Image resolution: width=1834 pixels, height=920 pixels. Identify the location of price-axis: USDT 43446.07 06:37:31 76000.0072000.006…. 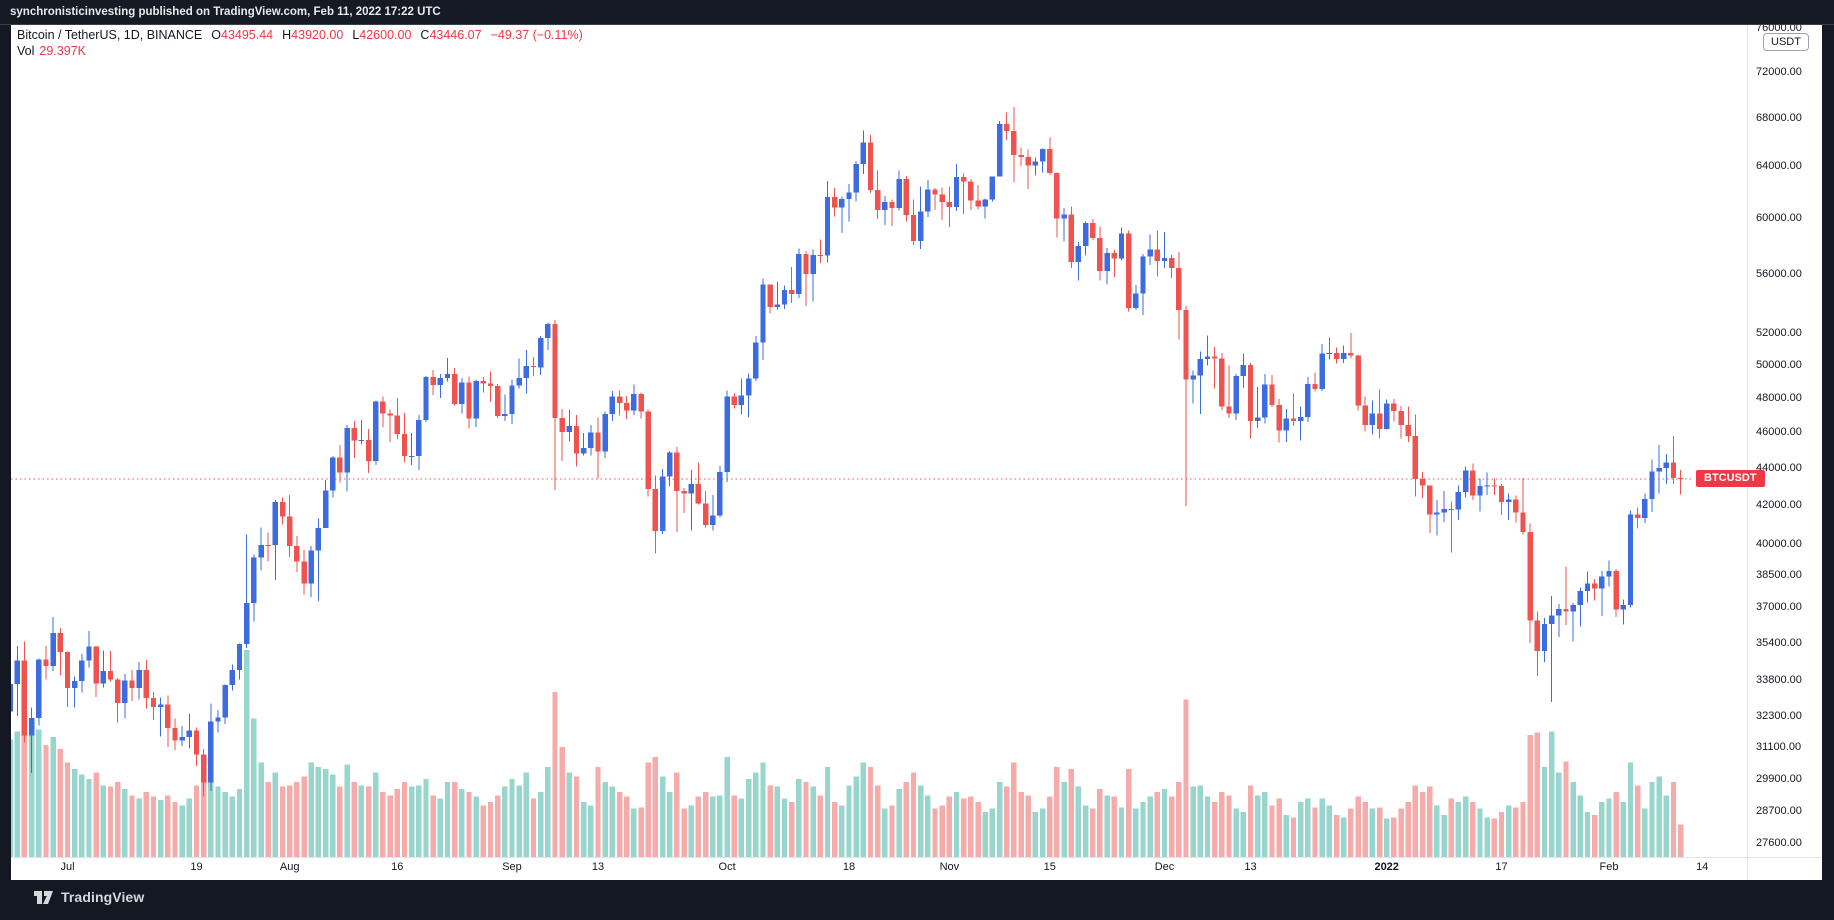
(1784, 451).